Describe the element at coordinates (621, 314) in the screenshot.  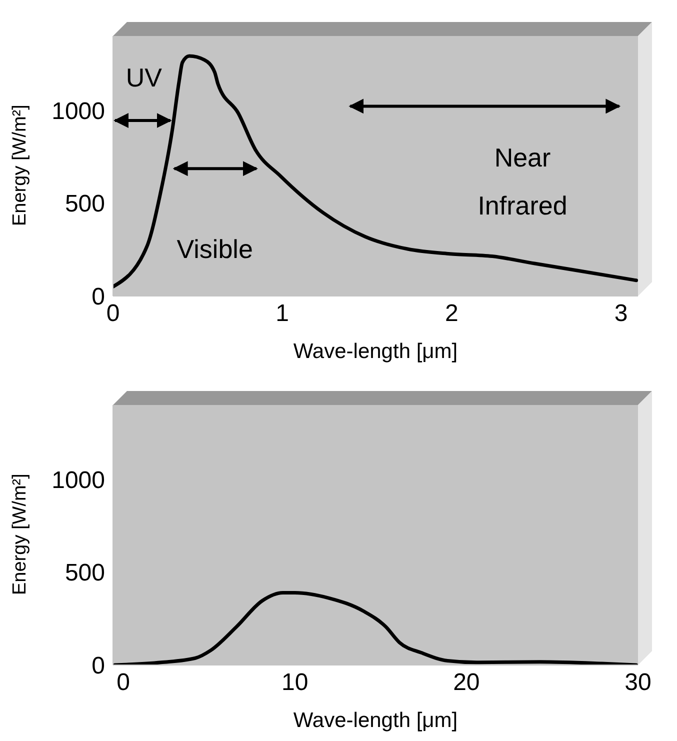
I see `x-tick-label: 3` at that location.